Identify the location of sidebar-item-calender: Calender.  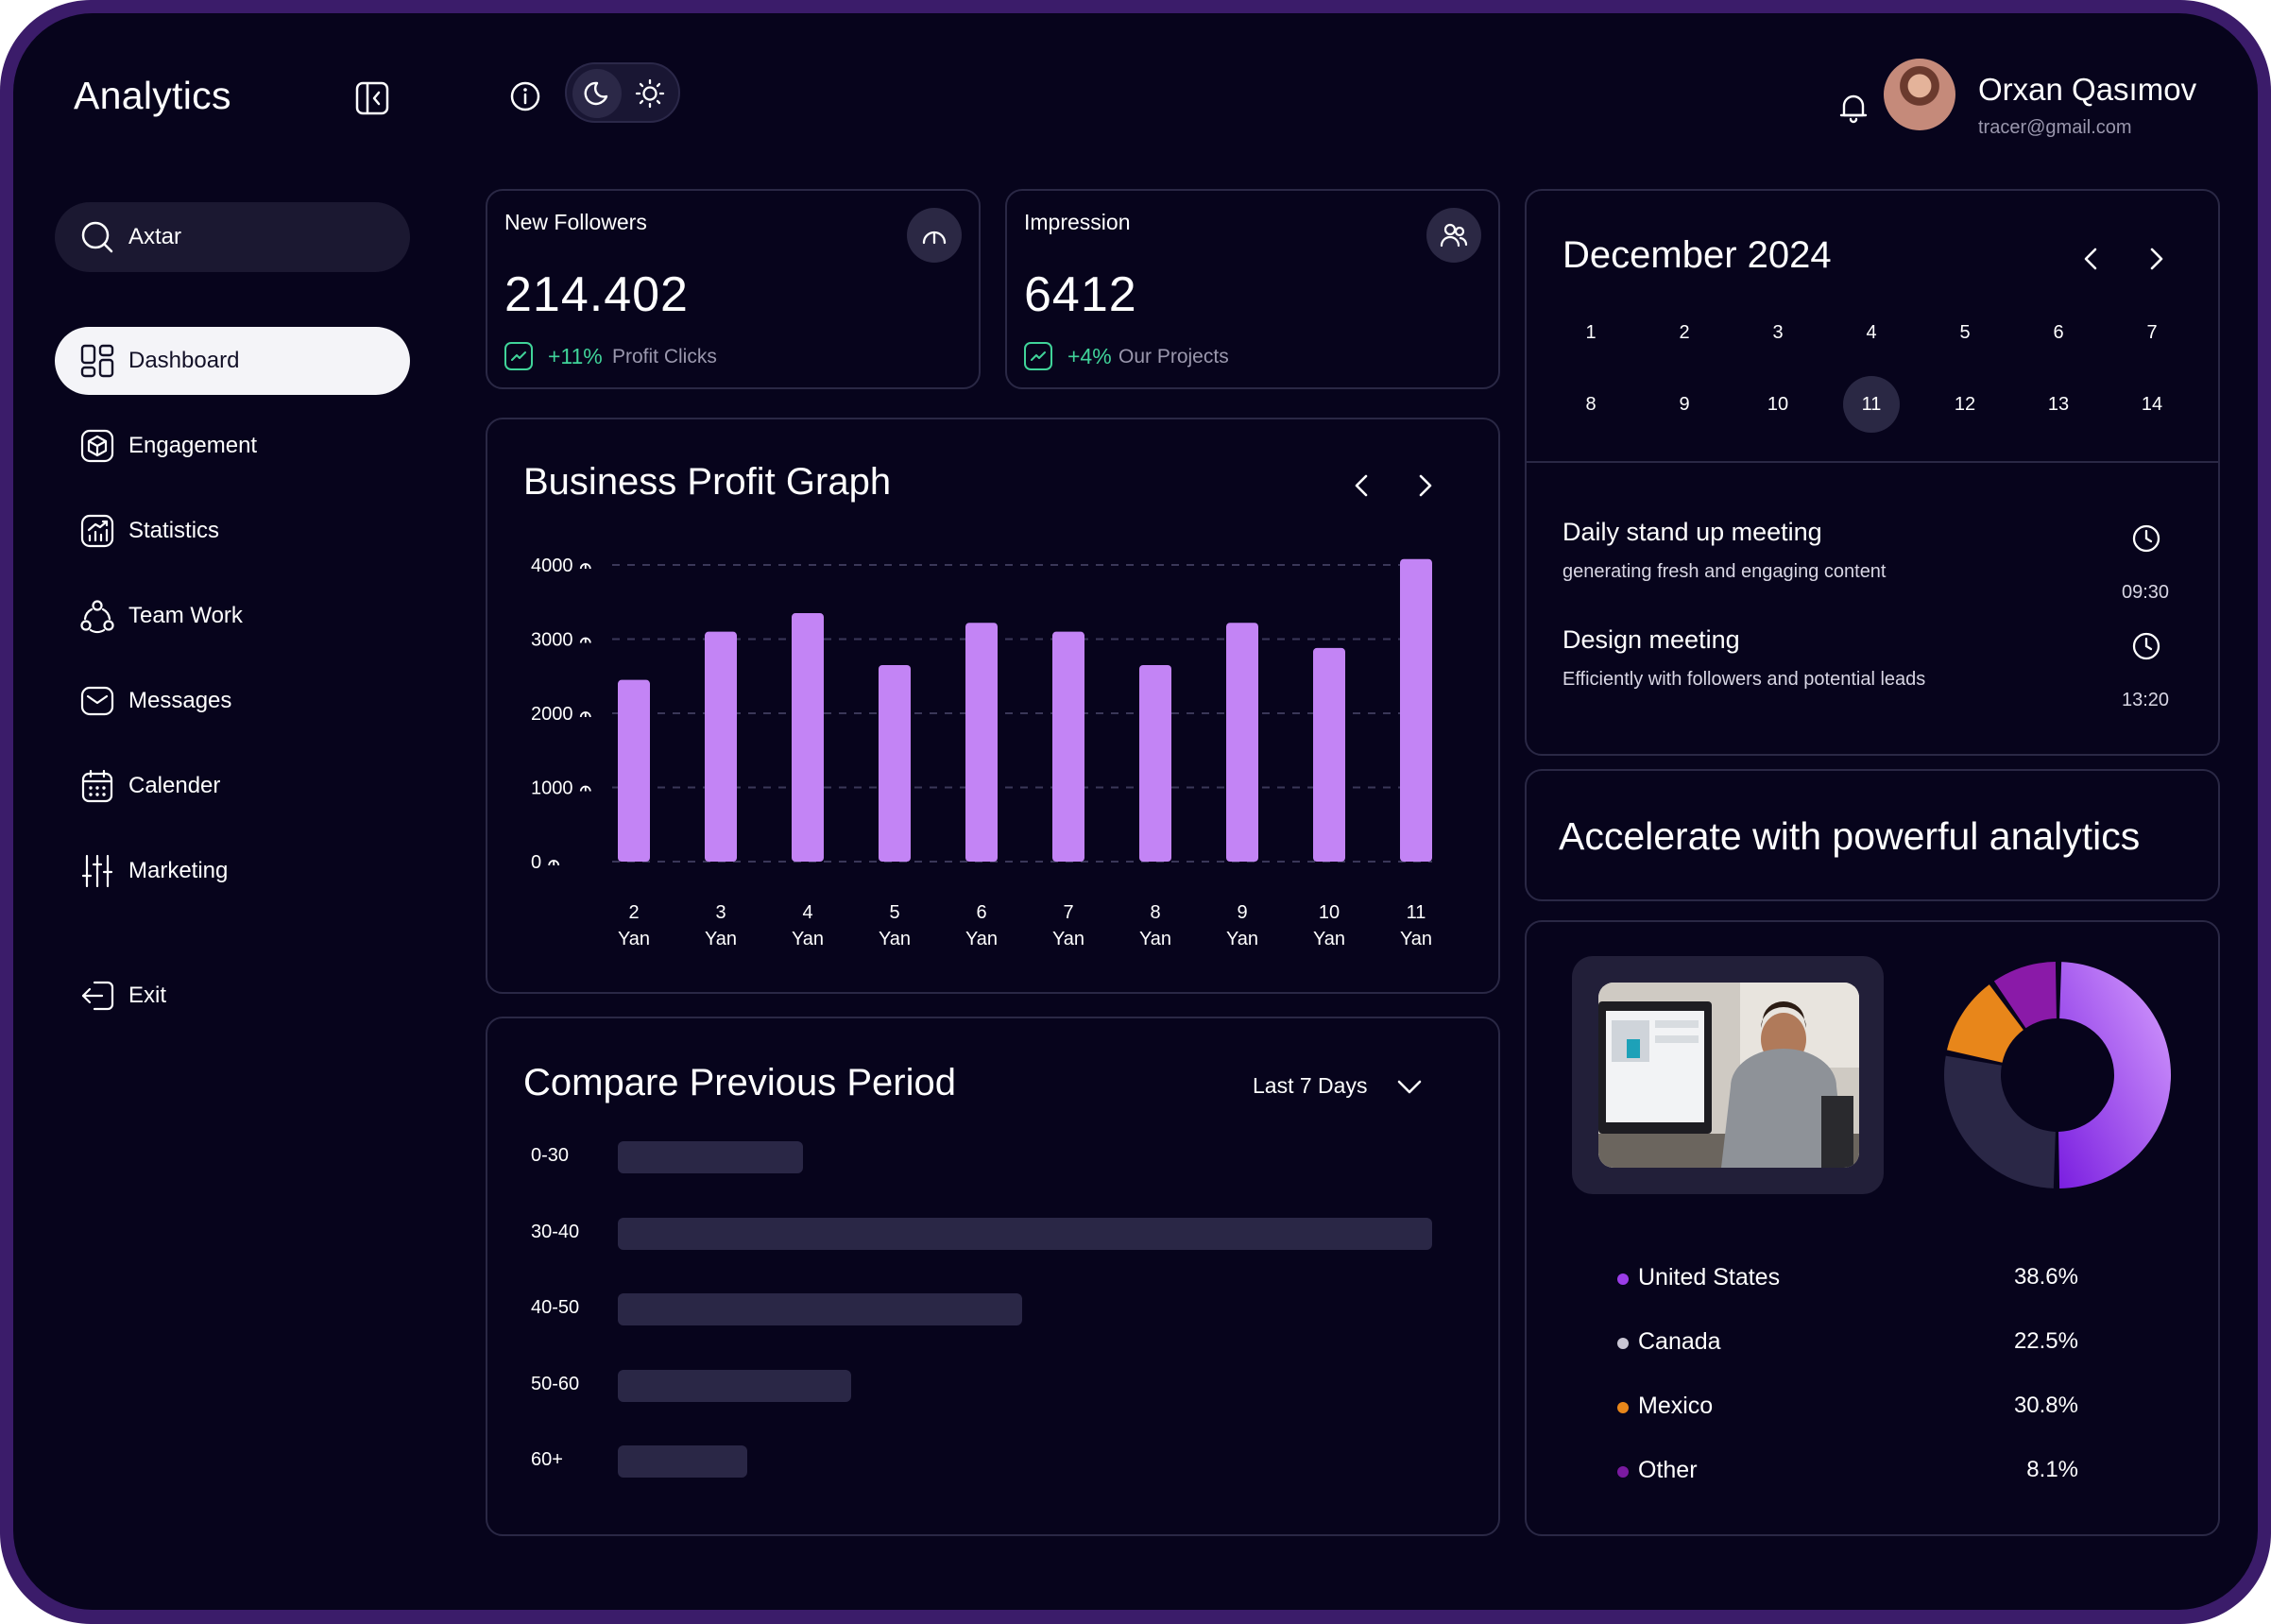
(233, 786).